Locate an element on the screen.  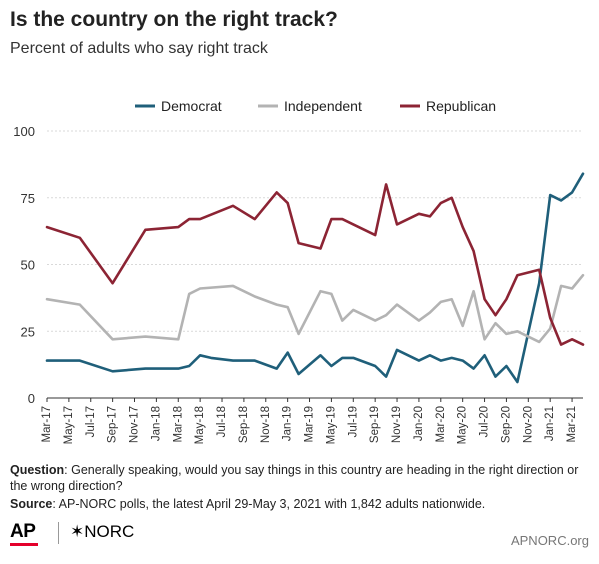
series-line-independent is located at coordinates (315, 308).